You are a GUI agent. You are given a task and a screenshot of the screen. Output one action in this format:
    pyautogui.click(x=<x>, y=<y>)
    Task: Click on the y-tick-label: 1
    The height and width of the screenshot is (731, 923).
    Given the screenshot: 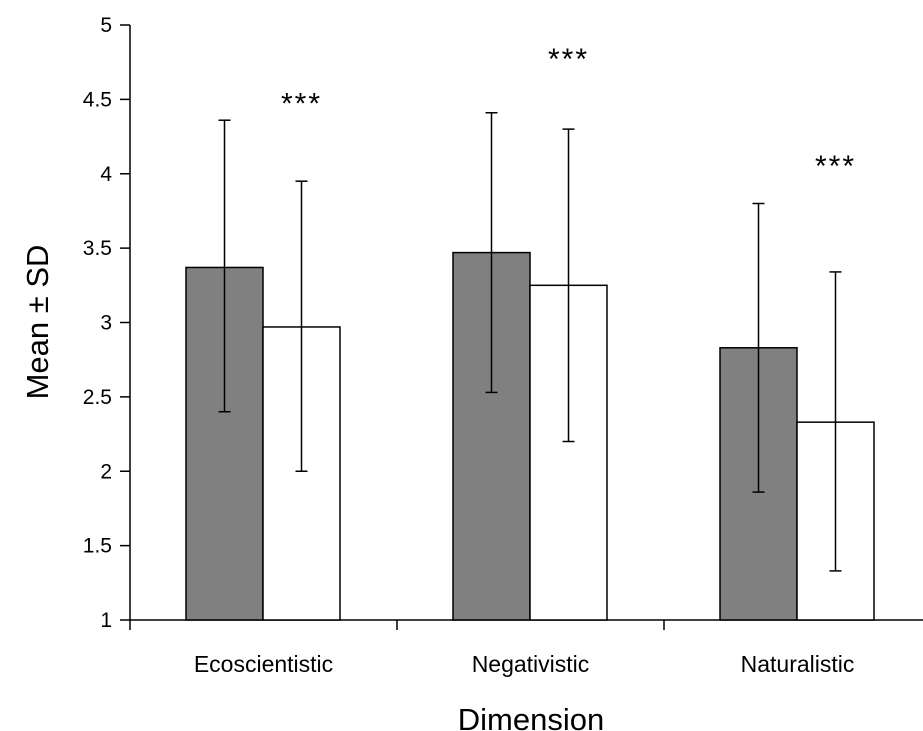 What is the action you would take?
    pyautogui.click(x=106, y=620)
    